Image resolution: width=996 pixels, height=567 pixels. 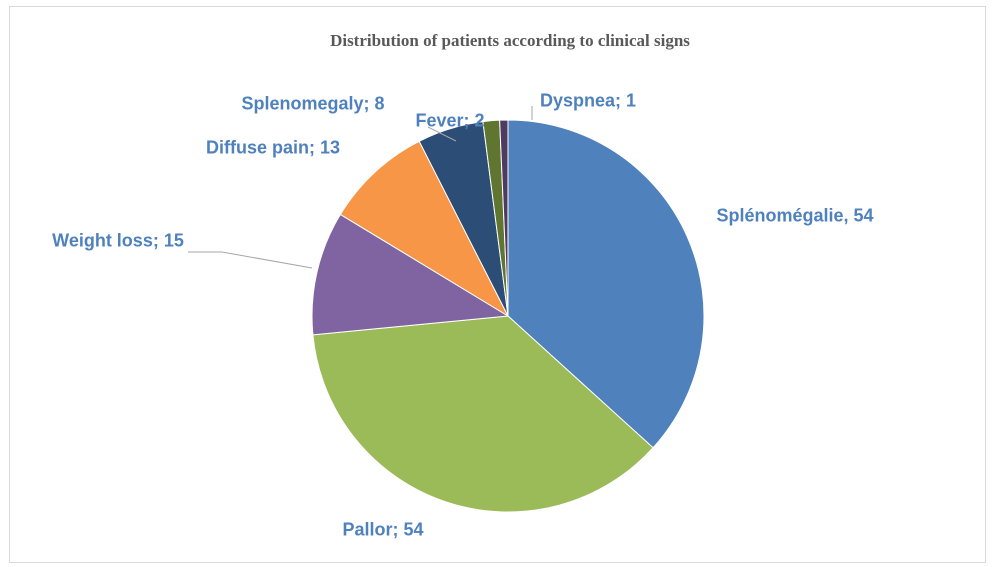 I want to click on data-label: Splénomégalie, 54, so click(x=795, y=215).